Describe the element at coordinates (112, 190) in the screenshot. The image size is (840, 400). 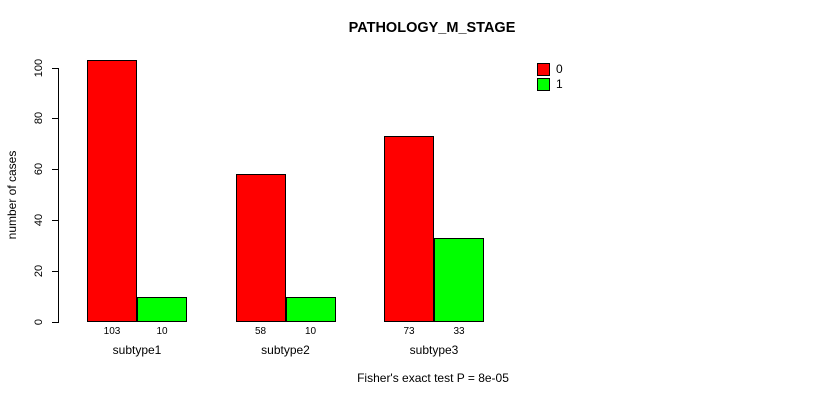
I see `bar-0-subtype1` at that location.